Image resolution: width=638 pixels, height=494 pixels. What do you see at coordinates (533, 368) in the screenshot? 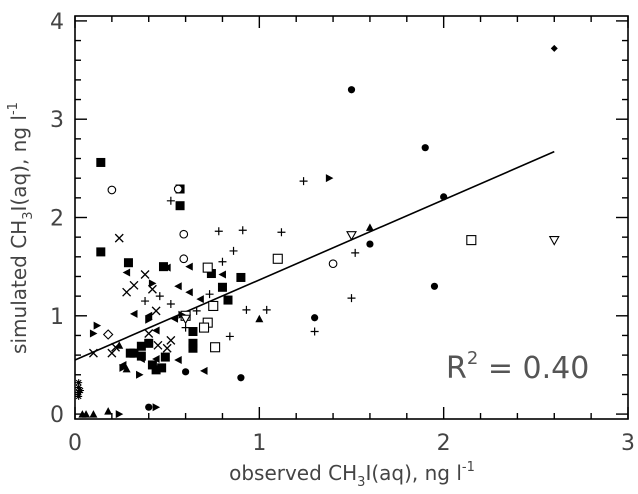
I see `r2-rest: = 0.40` at bounding box center [533, 368].